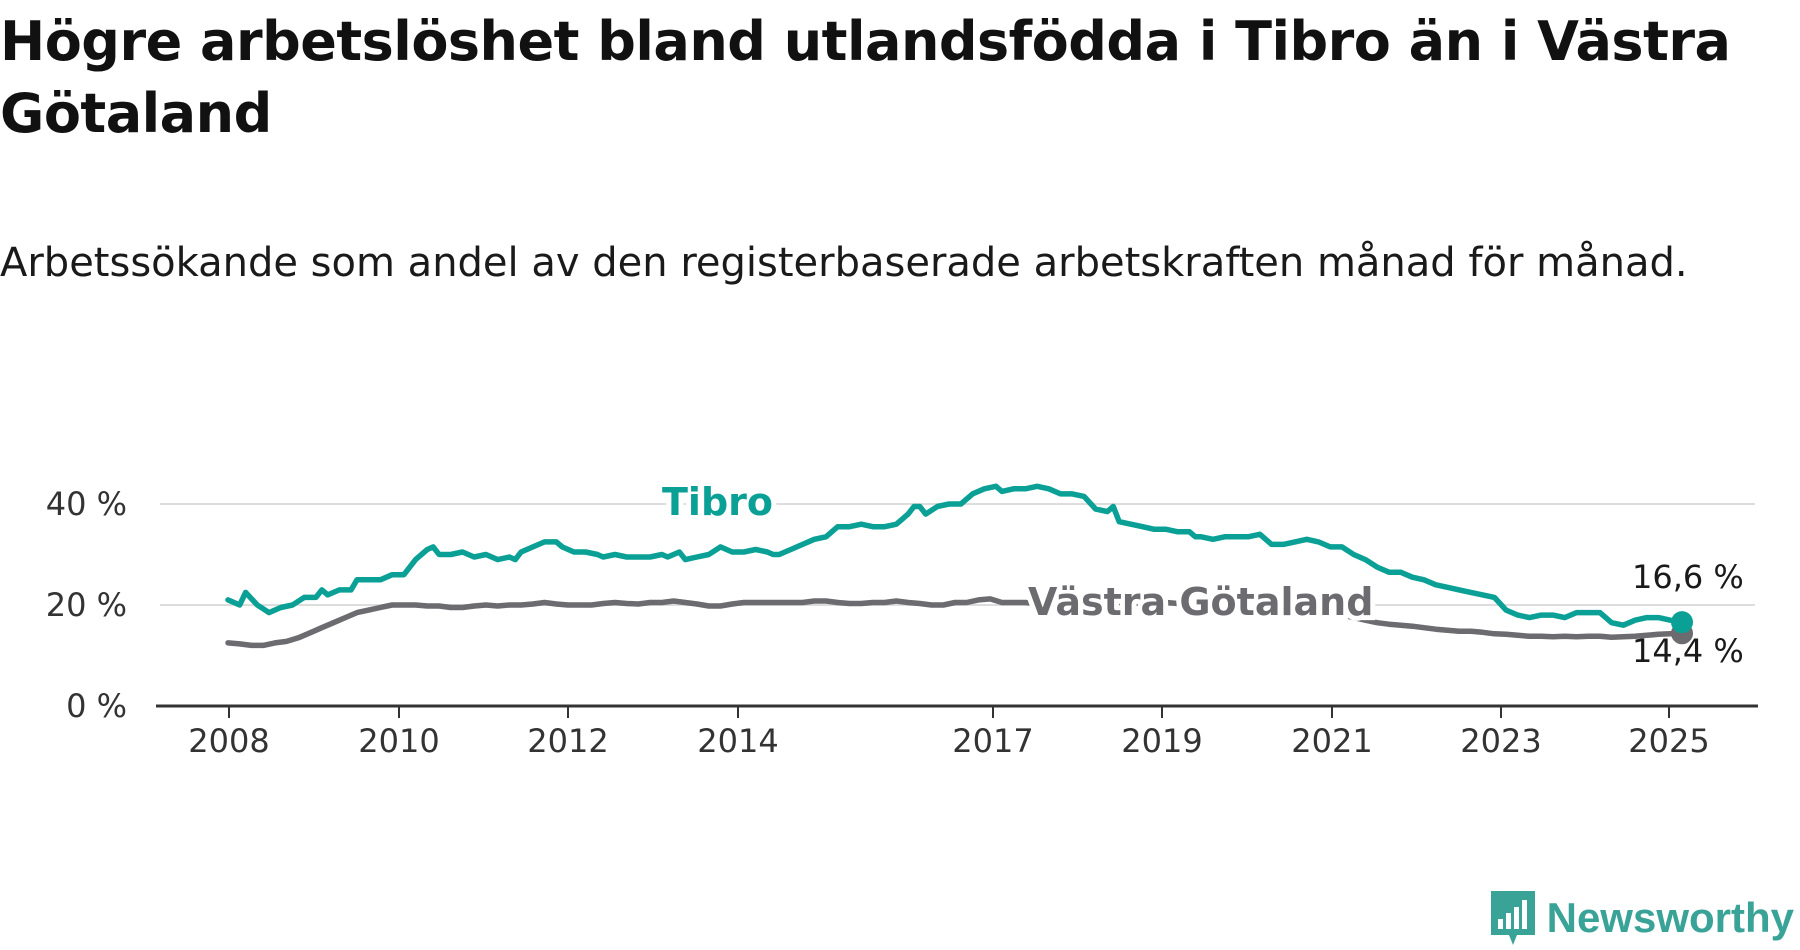 The width and height of the screenshot is (1800, 950). I want to click on newsworthy-logo: Newsworthy, so click(1641, 918).